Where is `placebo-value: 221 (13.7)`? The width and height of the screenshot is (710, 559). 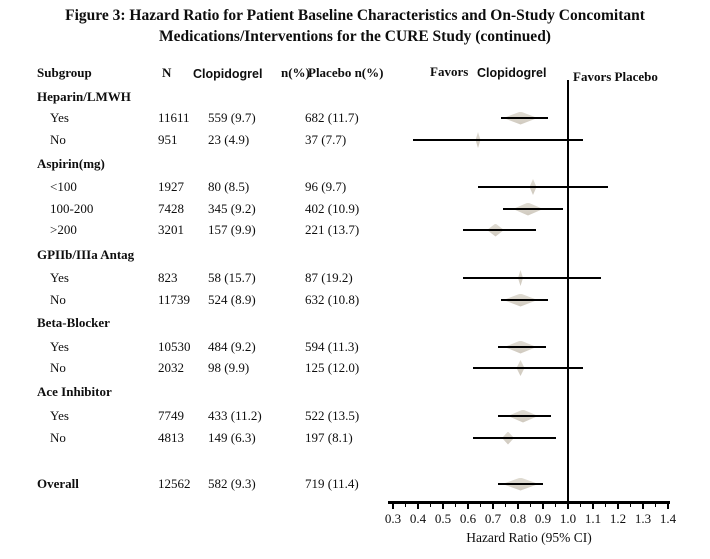 placebo-value: 221 (13.7) is located at coordinates (332, 229).